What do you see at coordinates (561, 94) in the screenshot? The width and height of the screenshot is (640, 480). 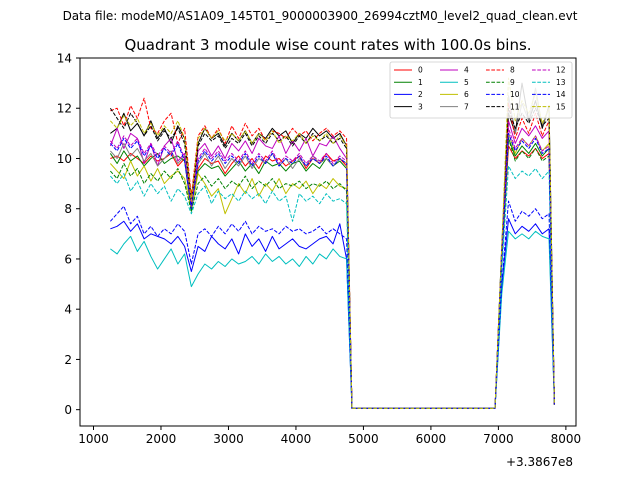 I see `legend-label-14: 14` at bounding box center [561, 94].